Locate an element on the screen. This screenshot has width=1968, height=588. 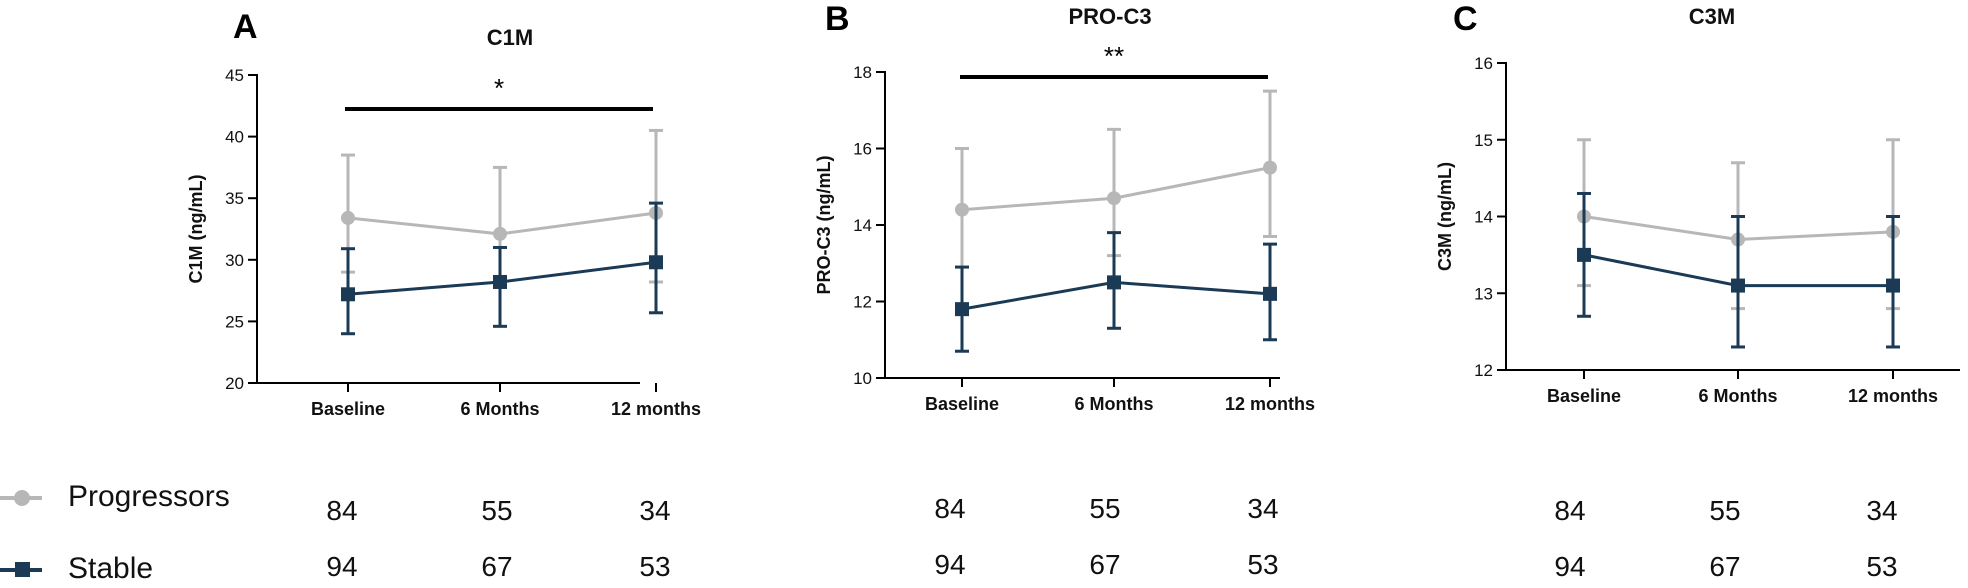
y-axis-title: C3M (ng/mL) is located at coordinates (1445, 216).